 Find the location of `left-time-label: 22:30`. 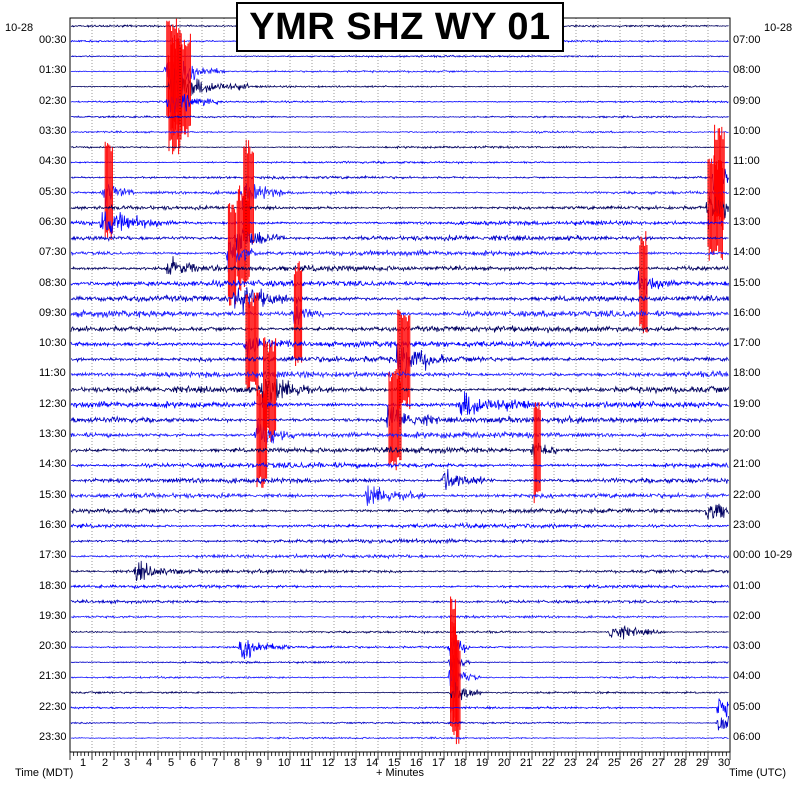

left-time-label: 22:30 is located at coordinates (53, 706).